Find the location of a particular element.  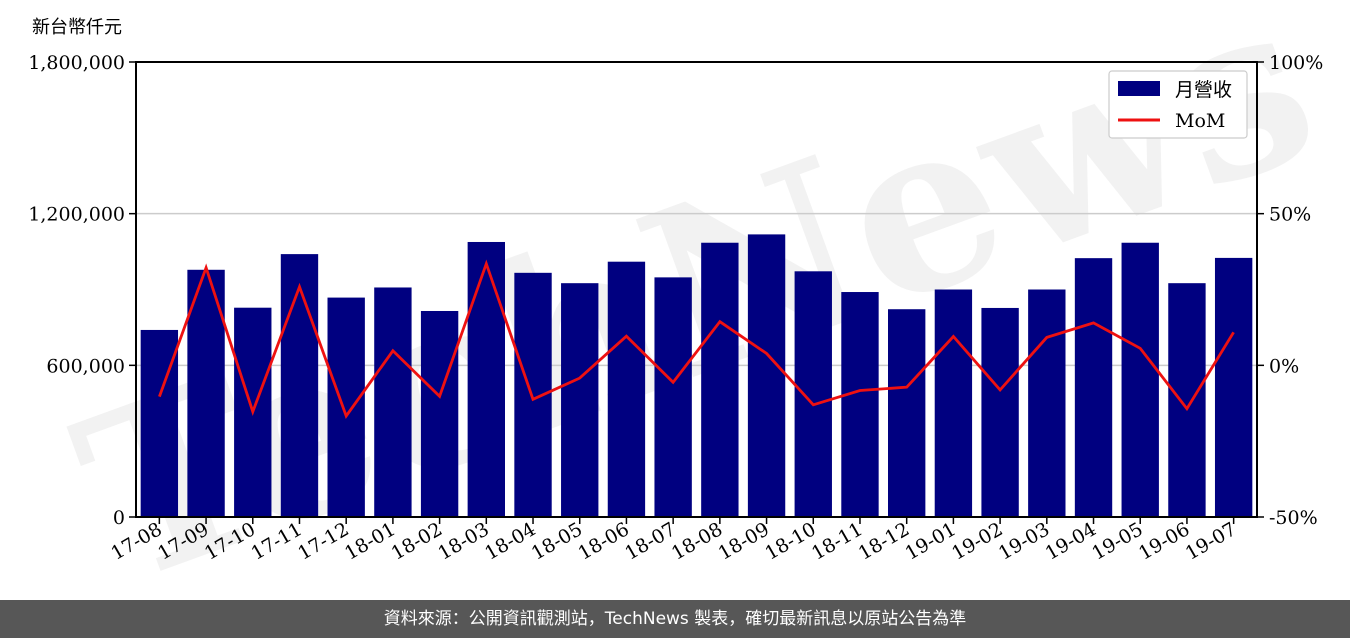

x-tick-label: 19-04 is located at coordinates (1071, 541).